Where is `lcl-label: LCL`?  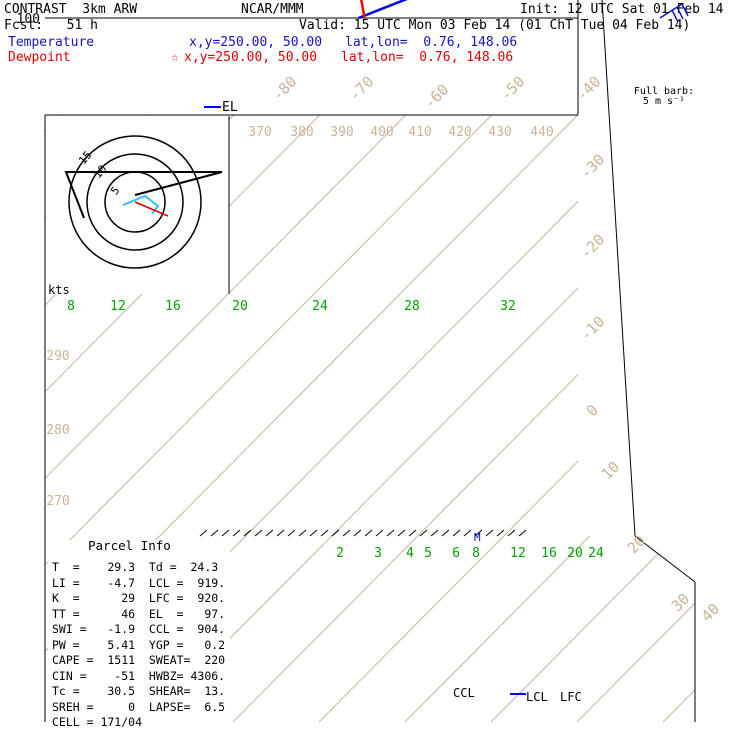
lcl-label: LCL is located at coordinates (537, 697).